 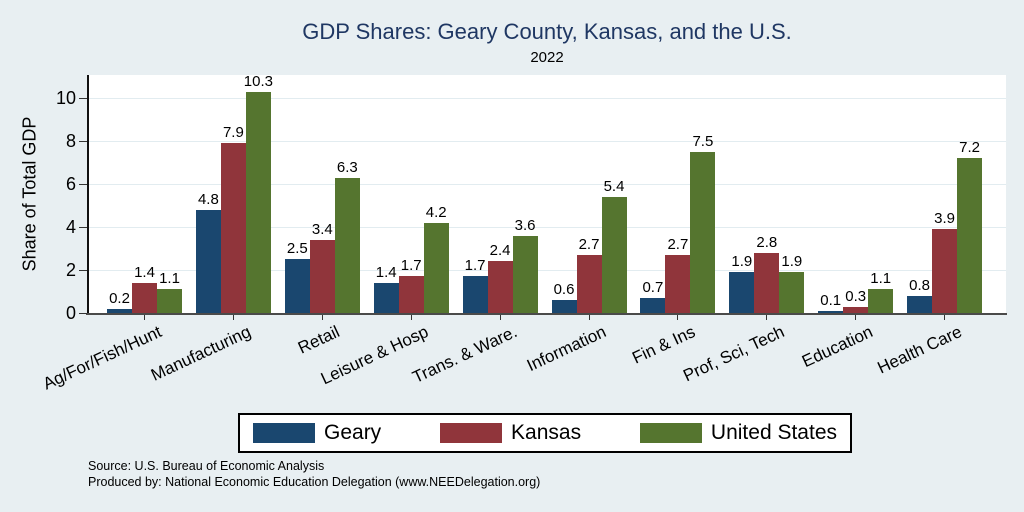 What do you see at coordinates (856, 296) in the screenshot?
I see `bar-value-label: 0.3` at bounding box center [856, 296].